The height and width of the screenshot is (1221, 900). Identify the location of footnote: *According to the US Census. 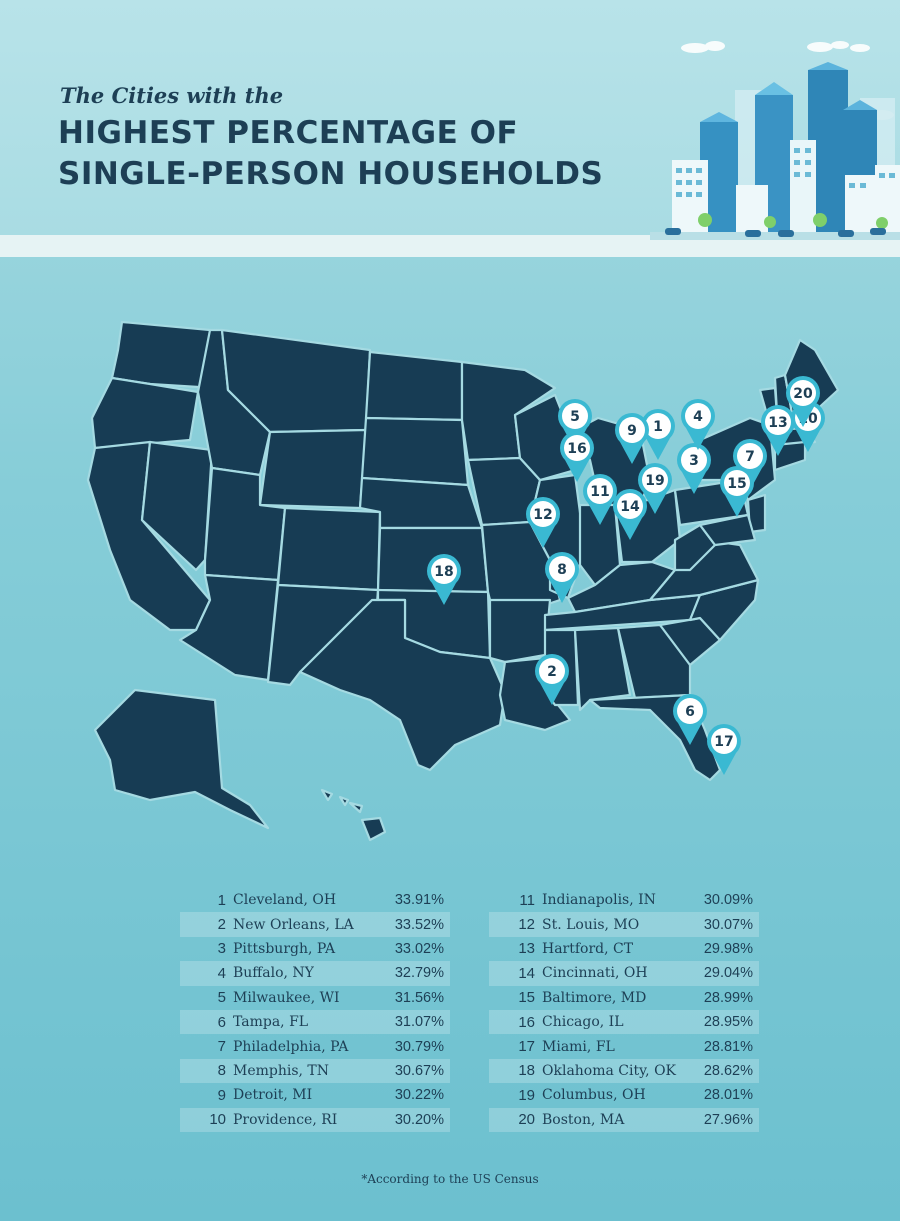
(450, 1179).